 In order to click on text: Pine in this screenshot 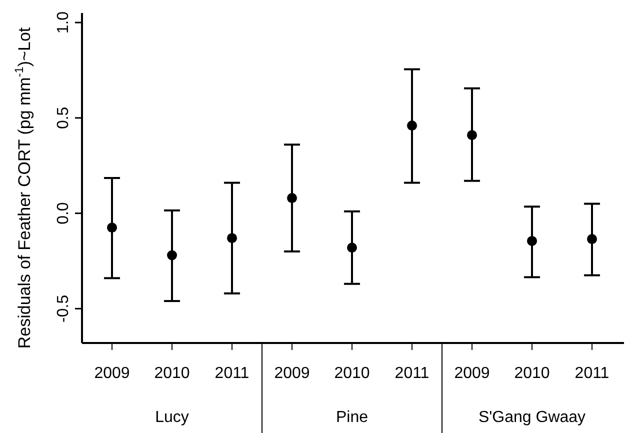, I will do `click(352, 417)`.